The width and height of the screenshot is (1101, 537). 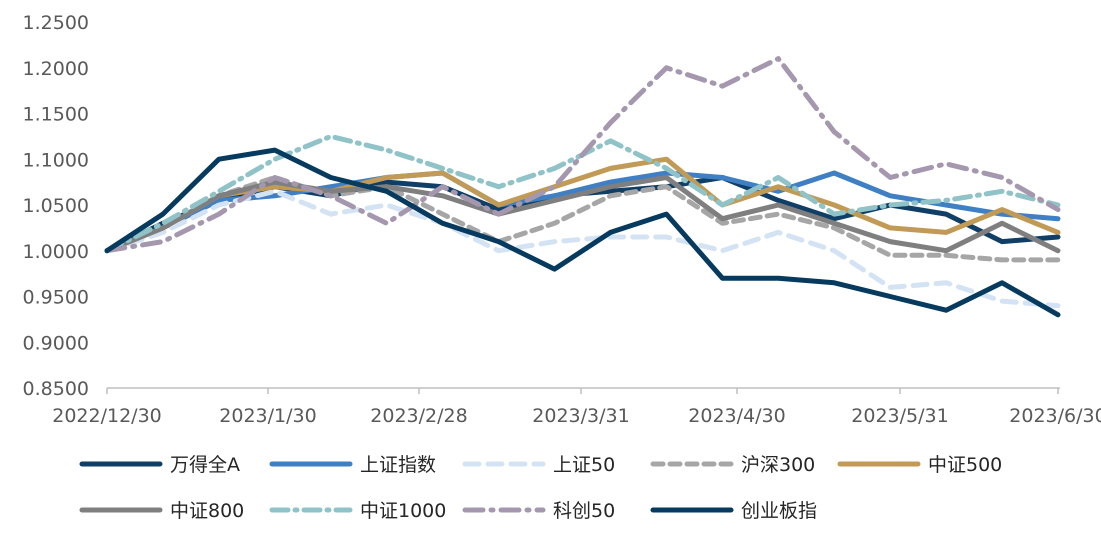 I want to click on y-tick-label: 0.9000, so click(x=56, y=343).